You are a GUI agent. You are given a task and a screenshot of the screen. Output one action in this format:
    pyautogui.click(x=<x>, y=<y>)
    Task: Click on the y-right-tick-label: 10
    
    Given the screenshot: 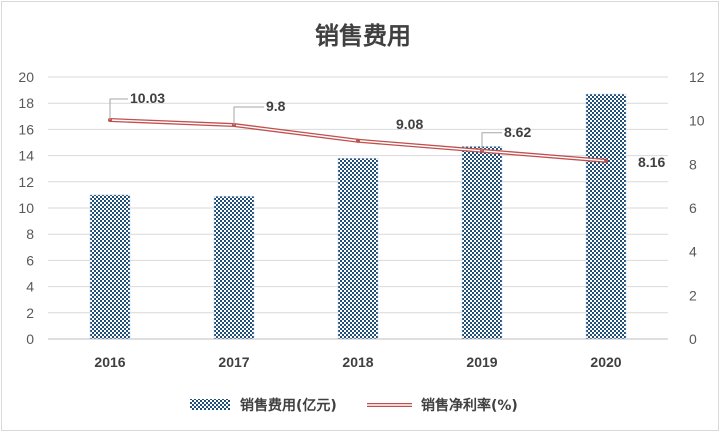 What is the action you would take?
    pyautogui.click(x=697, y=121)
    